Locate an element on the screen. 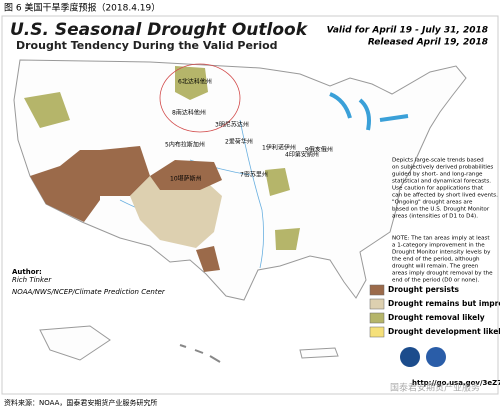  caption: 图 6 美国干旱季度预报（2018.4.19） is located at coordinates (82, 8).